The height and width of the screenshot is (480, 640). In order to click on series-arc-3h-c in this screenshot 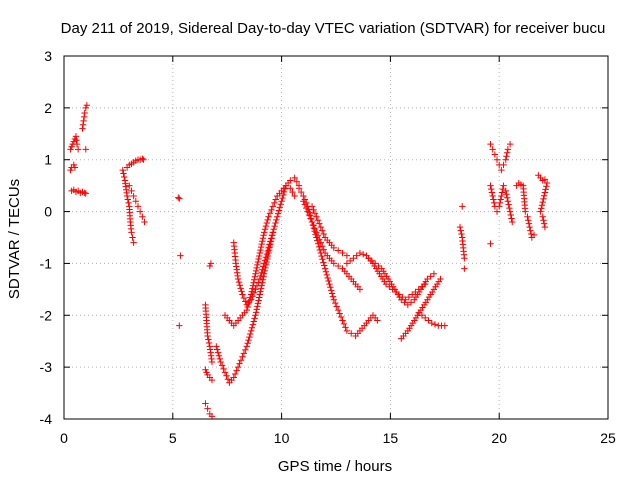, I will do `click(137, 204)`.